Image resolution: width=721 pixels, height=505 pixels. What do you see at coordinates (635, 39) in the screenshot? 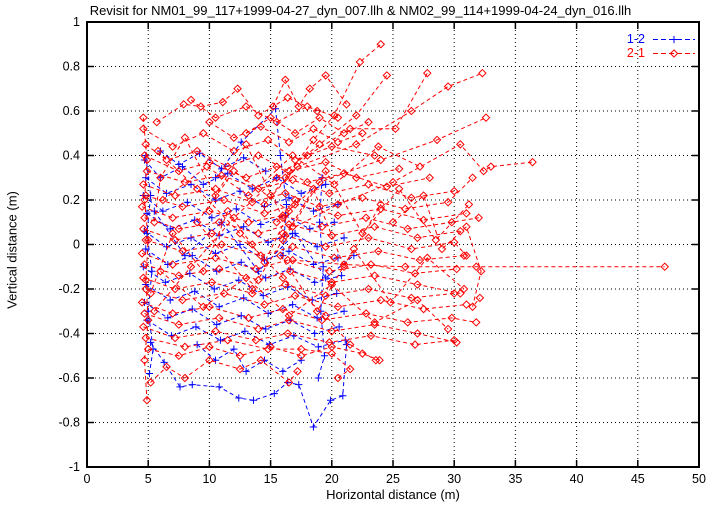
I see `legend-label-1-2: 1-2` at bounding box center [635, 39].